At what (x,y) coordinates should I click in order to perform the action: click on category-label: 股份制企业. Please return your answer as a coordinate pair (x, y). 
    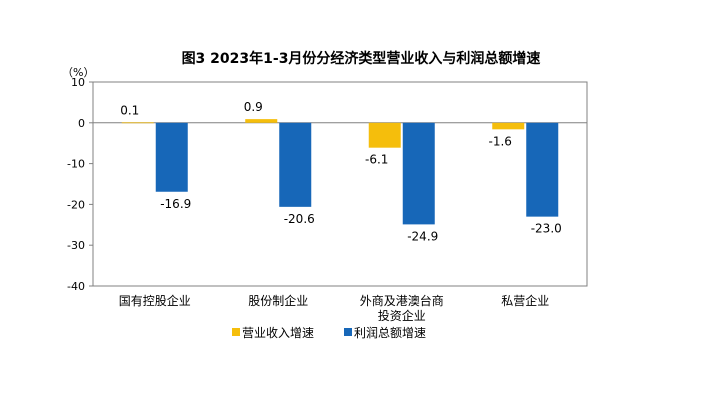
    Looking at the image, I should click on (278, 300).